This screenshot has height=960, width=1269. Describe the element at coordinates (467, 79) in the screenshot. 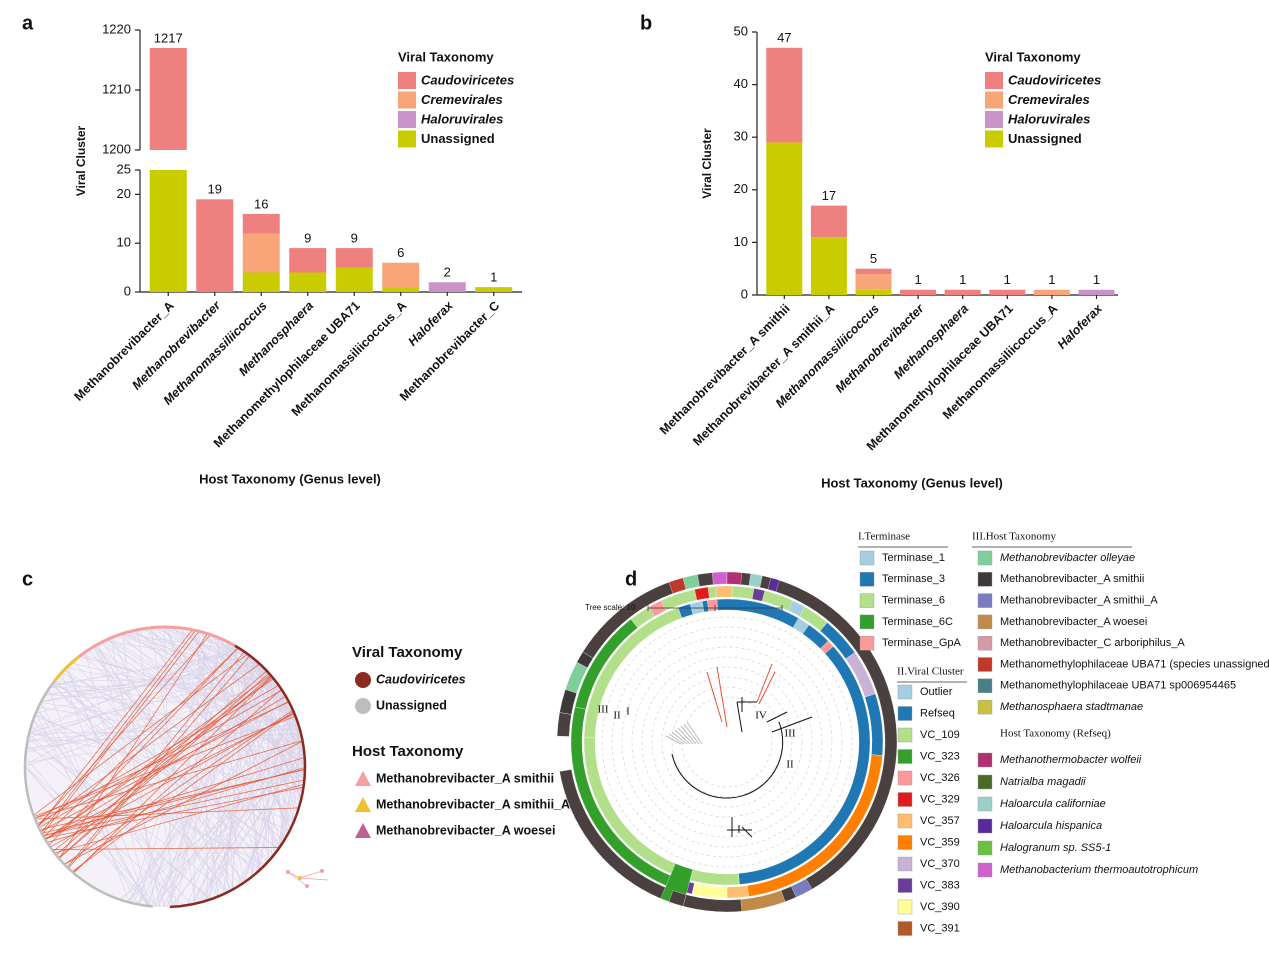

I see `legend-label: Caudoviricetes` at that location.